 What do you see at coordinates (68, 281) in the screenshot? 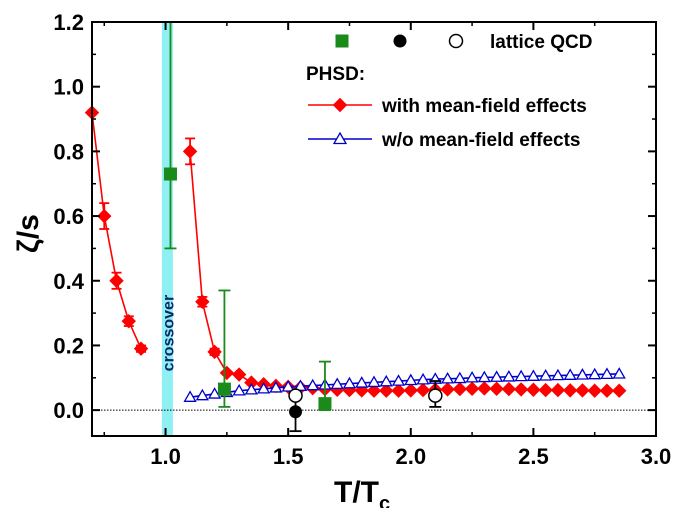
I see `y-tick-label: 0.4` at bounding box center [68, 281].